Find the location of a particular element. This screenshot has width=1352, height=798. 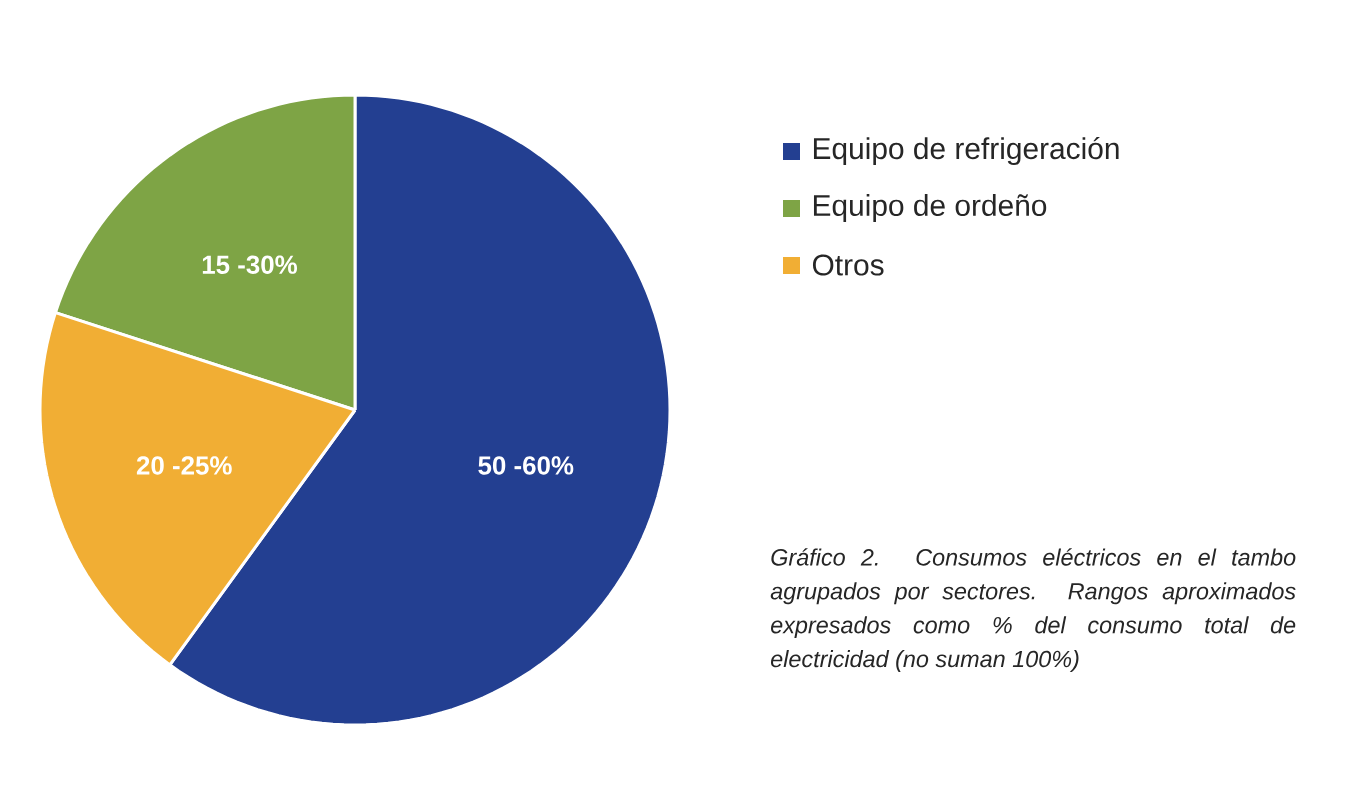

text: 20 -25% is located at coordinates (184, 465).